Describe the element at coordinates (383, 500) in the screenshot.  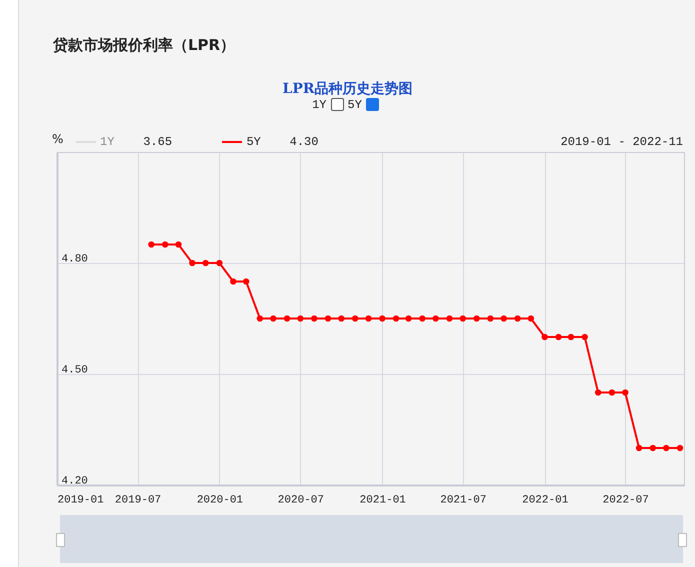
I see `x-tick-label: 2021-01` at that location.